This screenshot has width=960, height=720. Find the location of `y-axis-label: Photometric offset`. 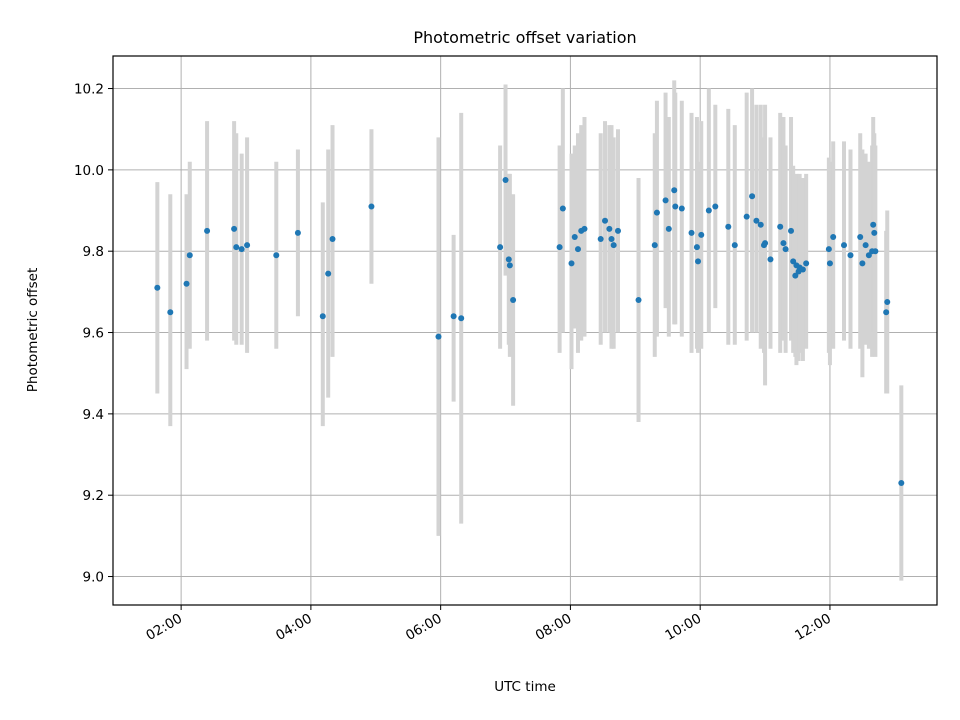

y-axis-label: Photometric offset is located at coordinates (33, 330).